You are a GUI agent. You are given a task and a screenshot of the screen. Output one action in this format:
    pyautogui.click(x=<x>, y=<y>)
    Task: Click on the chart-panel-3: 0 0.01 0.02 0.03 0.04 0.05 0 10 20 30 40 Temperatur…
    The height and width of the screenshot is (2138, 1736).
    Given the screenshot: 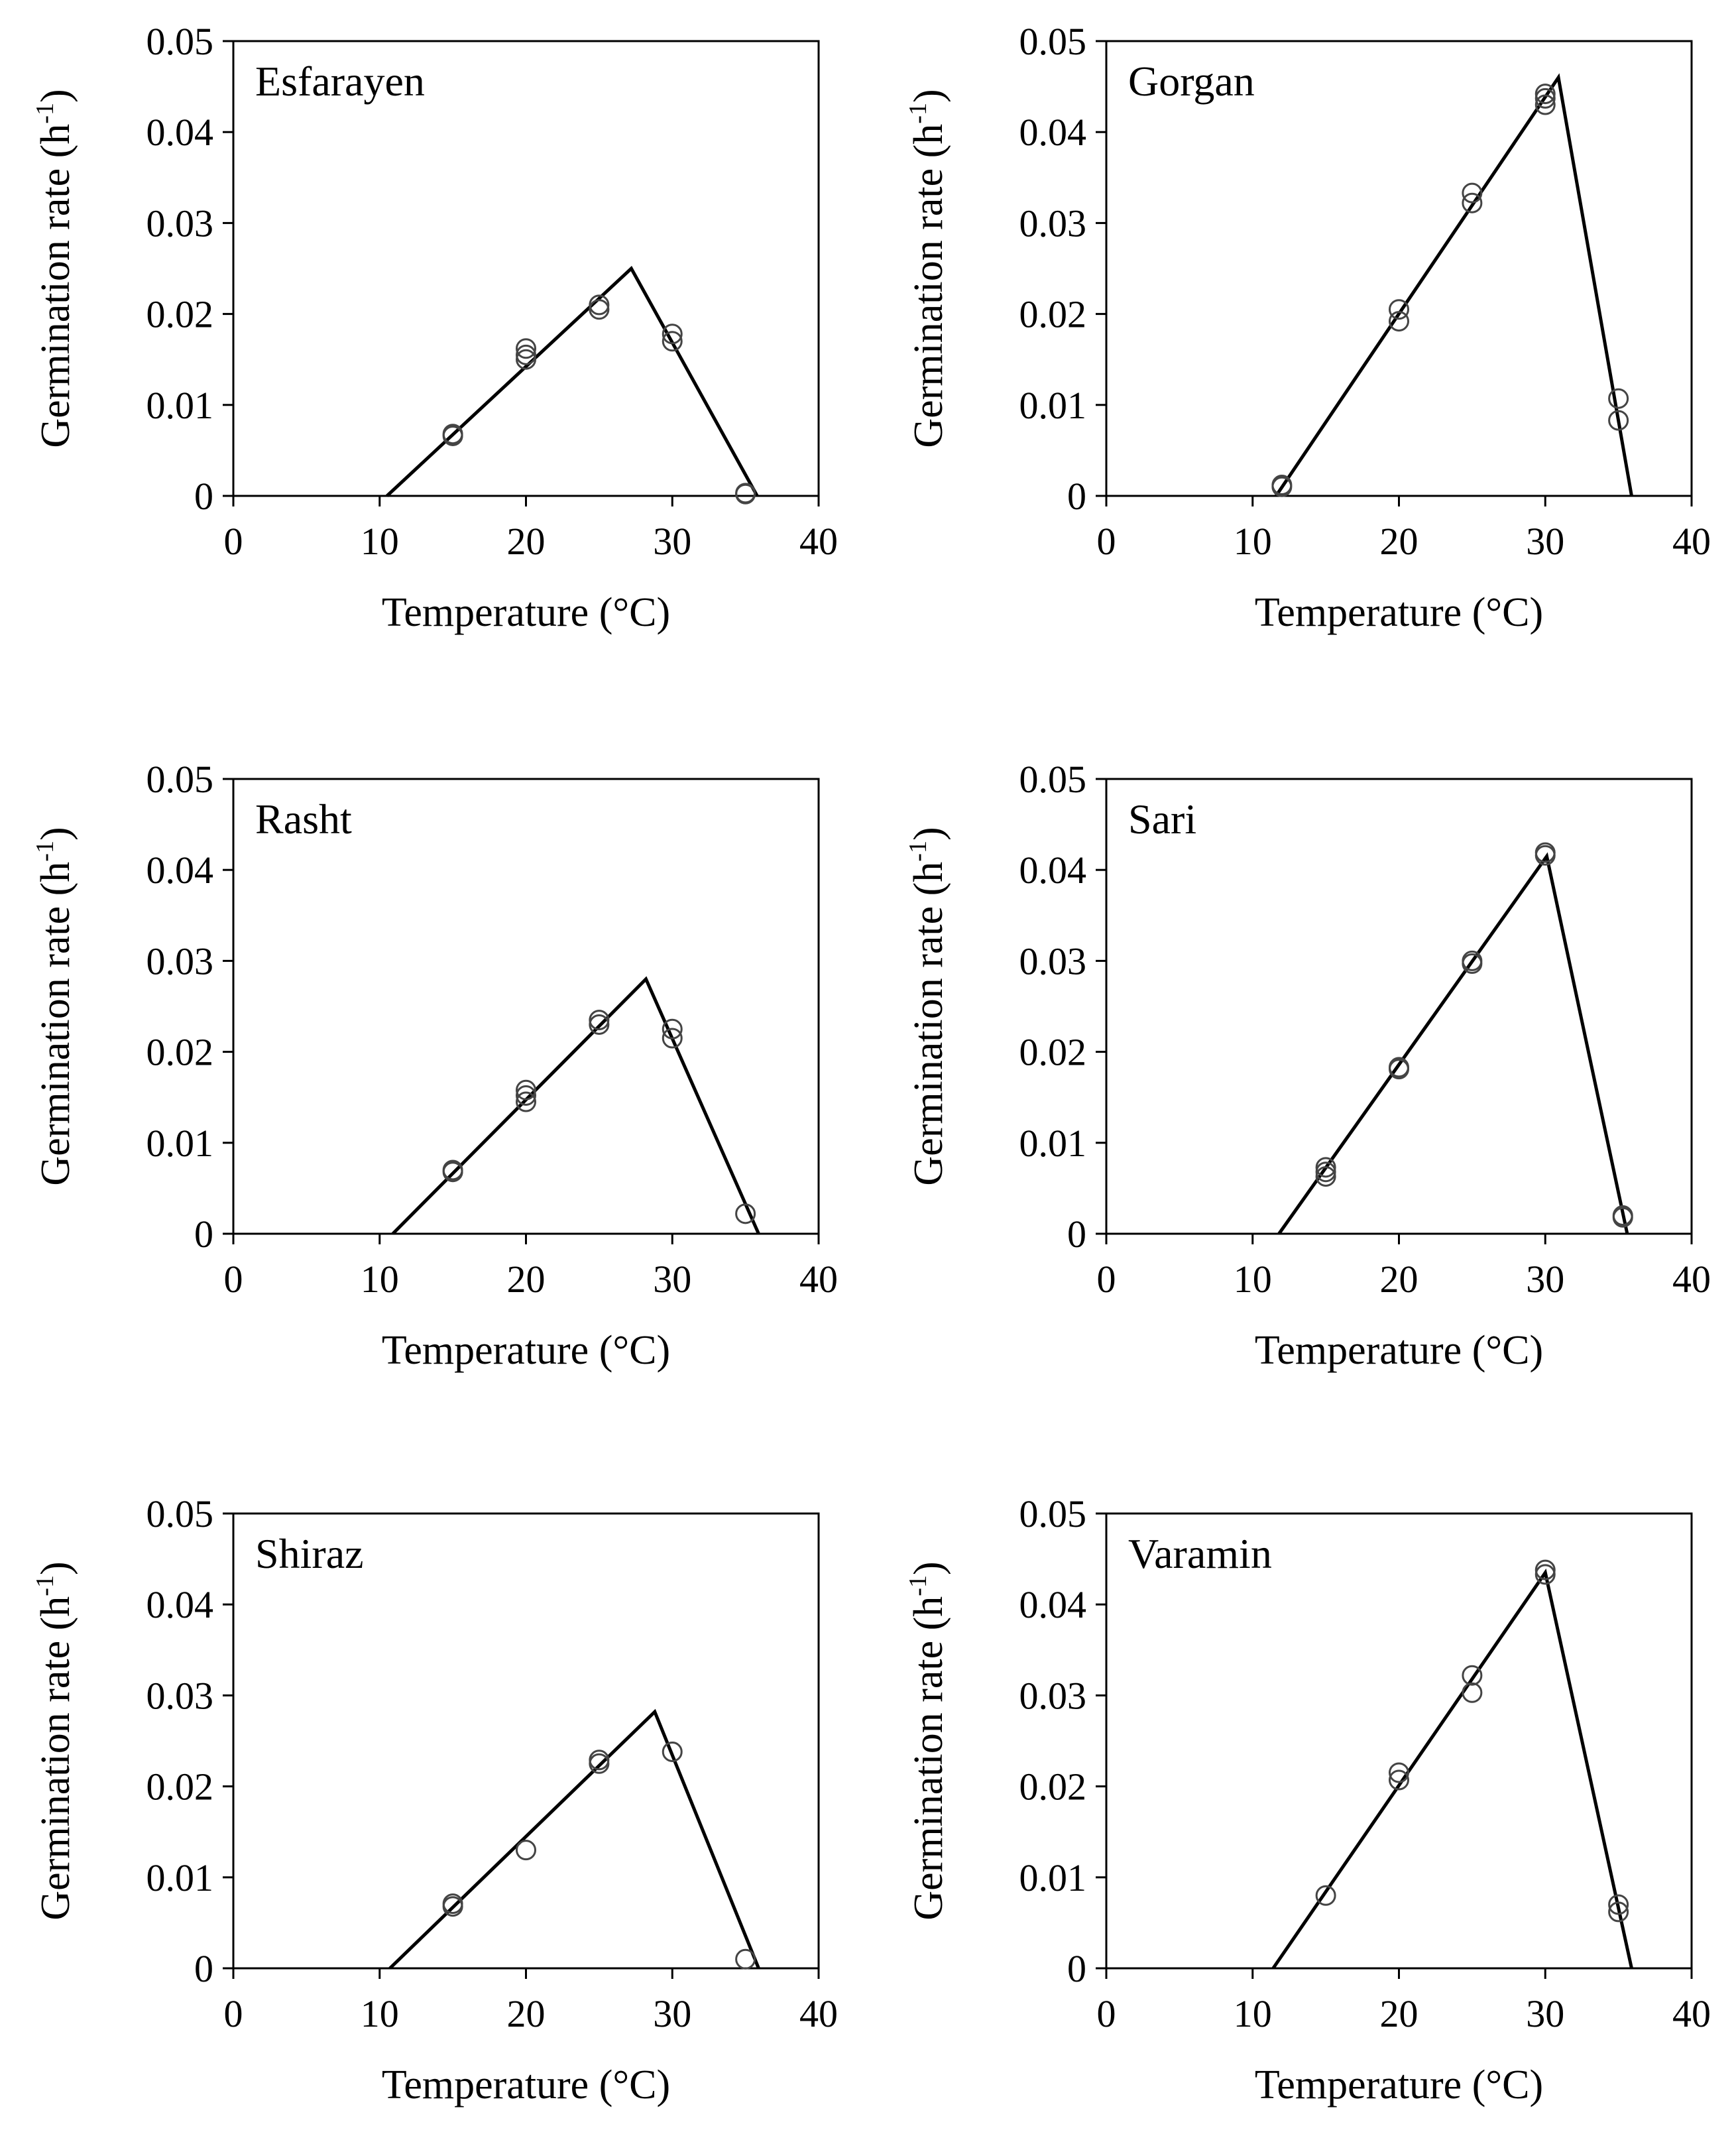 What is the action you would take?
    pyautogui.click(x=434, y=1065)
    